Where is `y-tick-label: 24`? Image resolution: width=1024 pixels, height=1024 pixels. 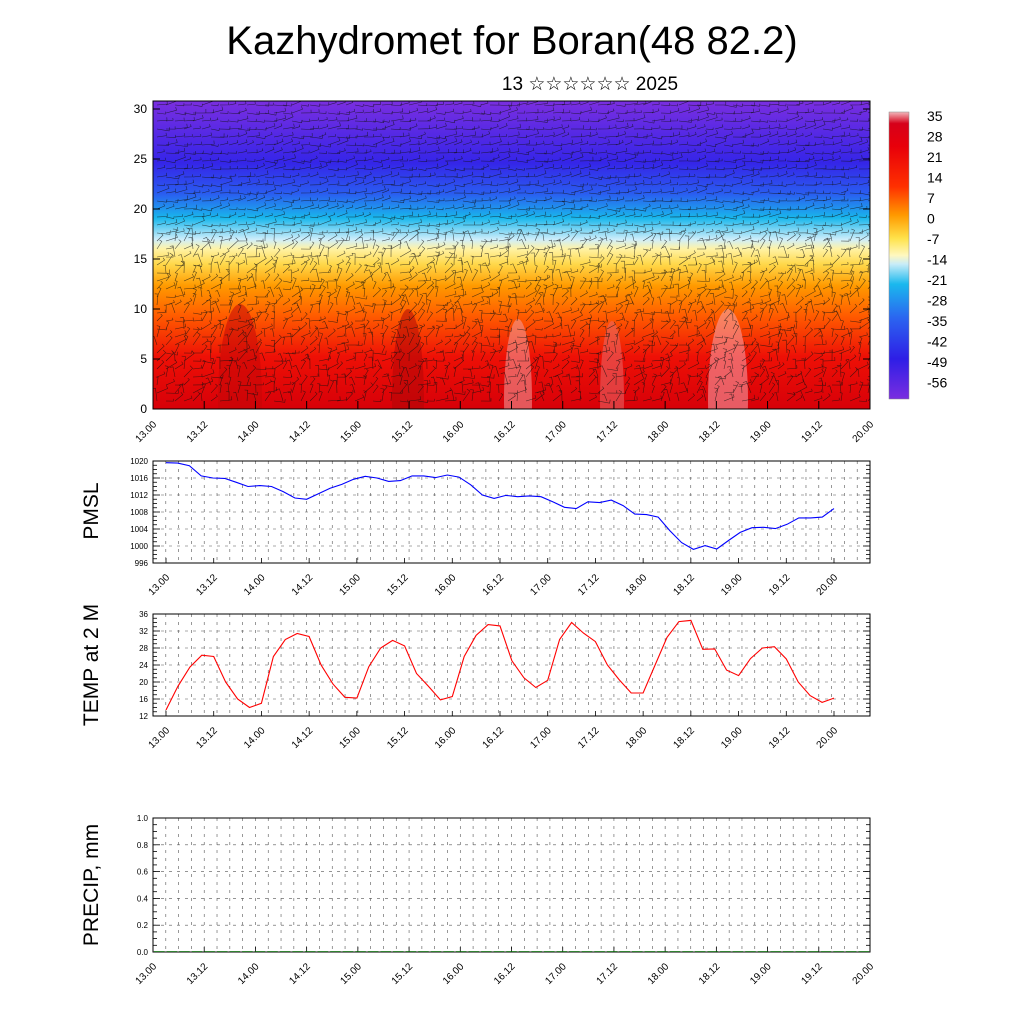 y-tick-label: 24 is located at coordinates (143, 665).